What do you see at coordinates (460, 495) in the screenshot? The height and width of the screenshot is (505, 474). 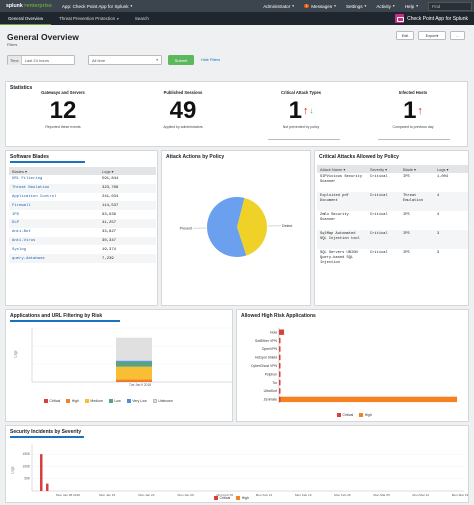 I see `x-tick-label: Mon Mar 19` at bounding box center [460, 495].